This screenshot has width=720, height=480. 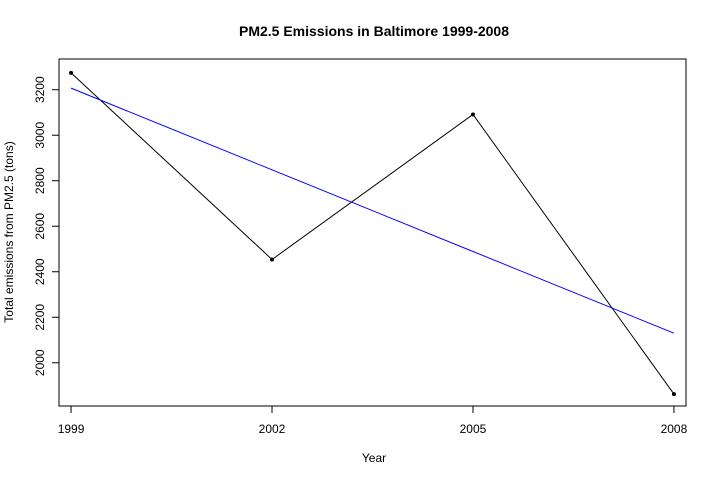 What do you see at coordinates (374, 458) in the screenshot?
I see `x-axis-label: Year` at bounding box center [374, 458].